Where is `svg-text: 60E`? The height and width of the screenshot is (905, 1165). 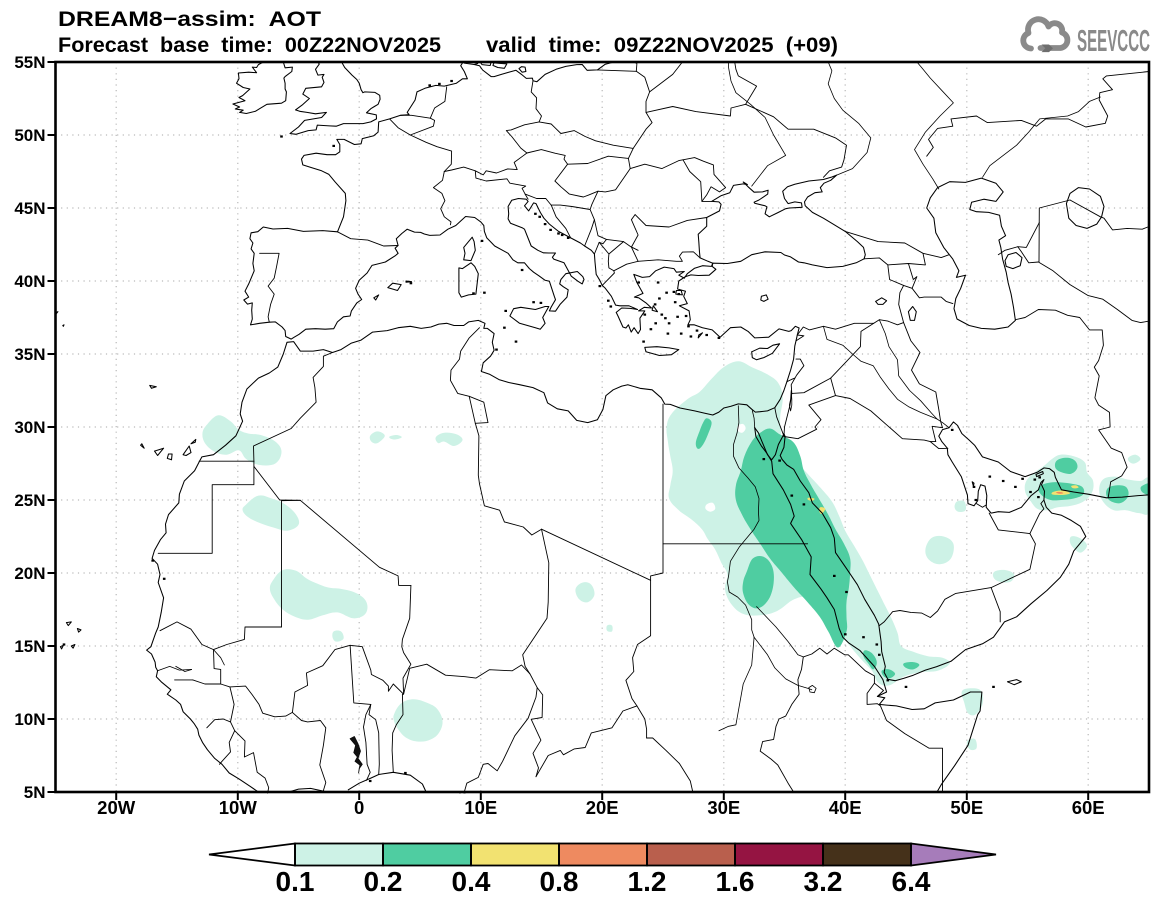 svg-text: 60E is located at coordinates (1088, 807).